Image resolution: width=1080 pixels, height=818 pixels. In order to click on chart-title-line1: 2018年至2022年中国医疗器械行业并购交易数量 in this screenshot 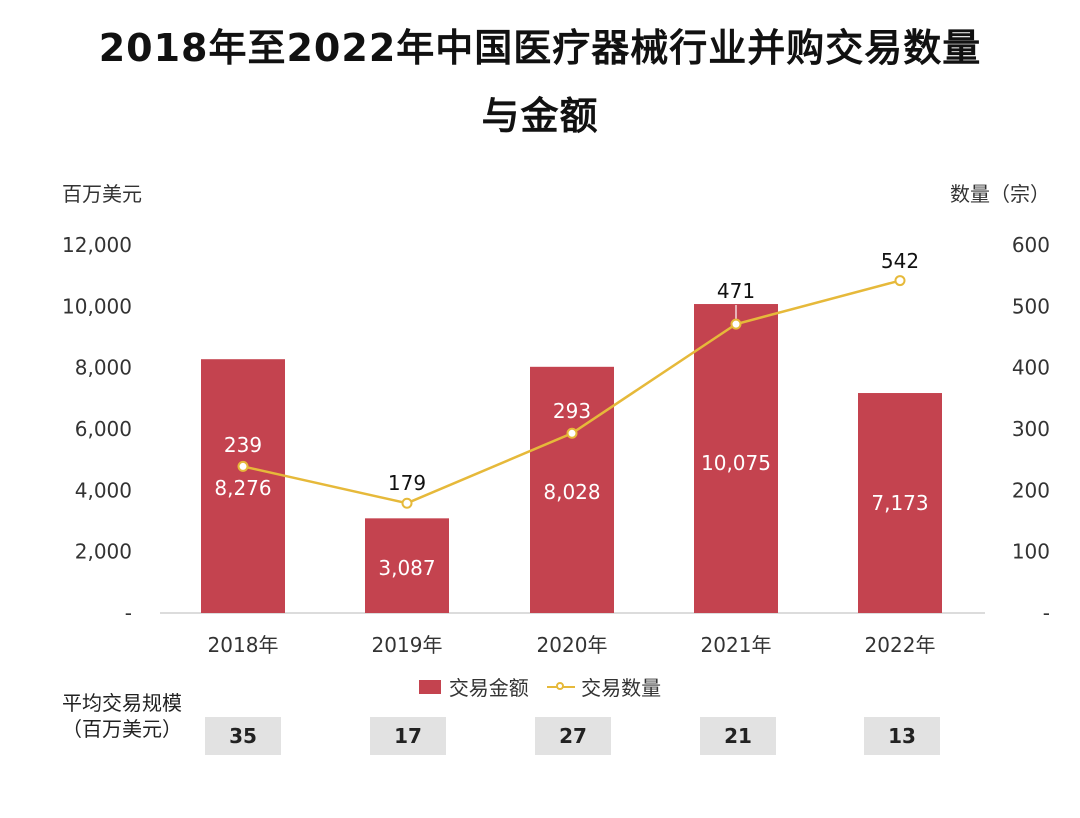, I will do `click(540, 48)`.